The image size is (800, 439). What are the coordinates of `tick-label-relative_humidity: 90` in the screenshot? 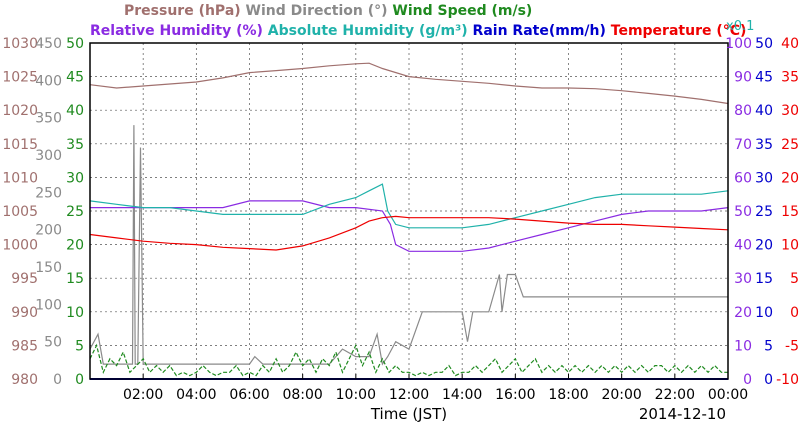 It's located at (743, 78).